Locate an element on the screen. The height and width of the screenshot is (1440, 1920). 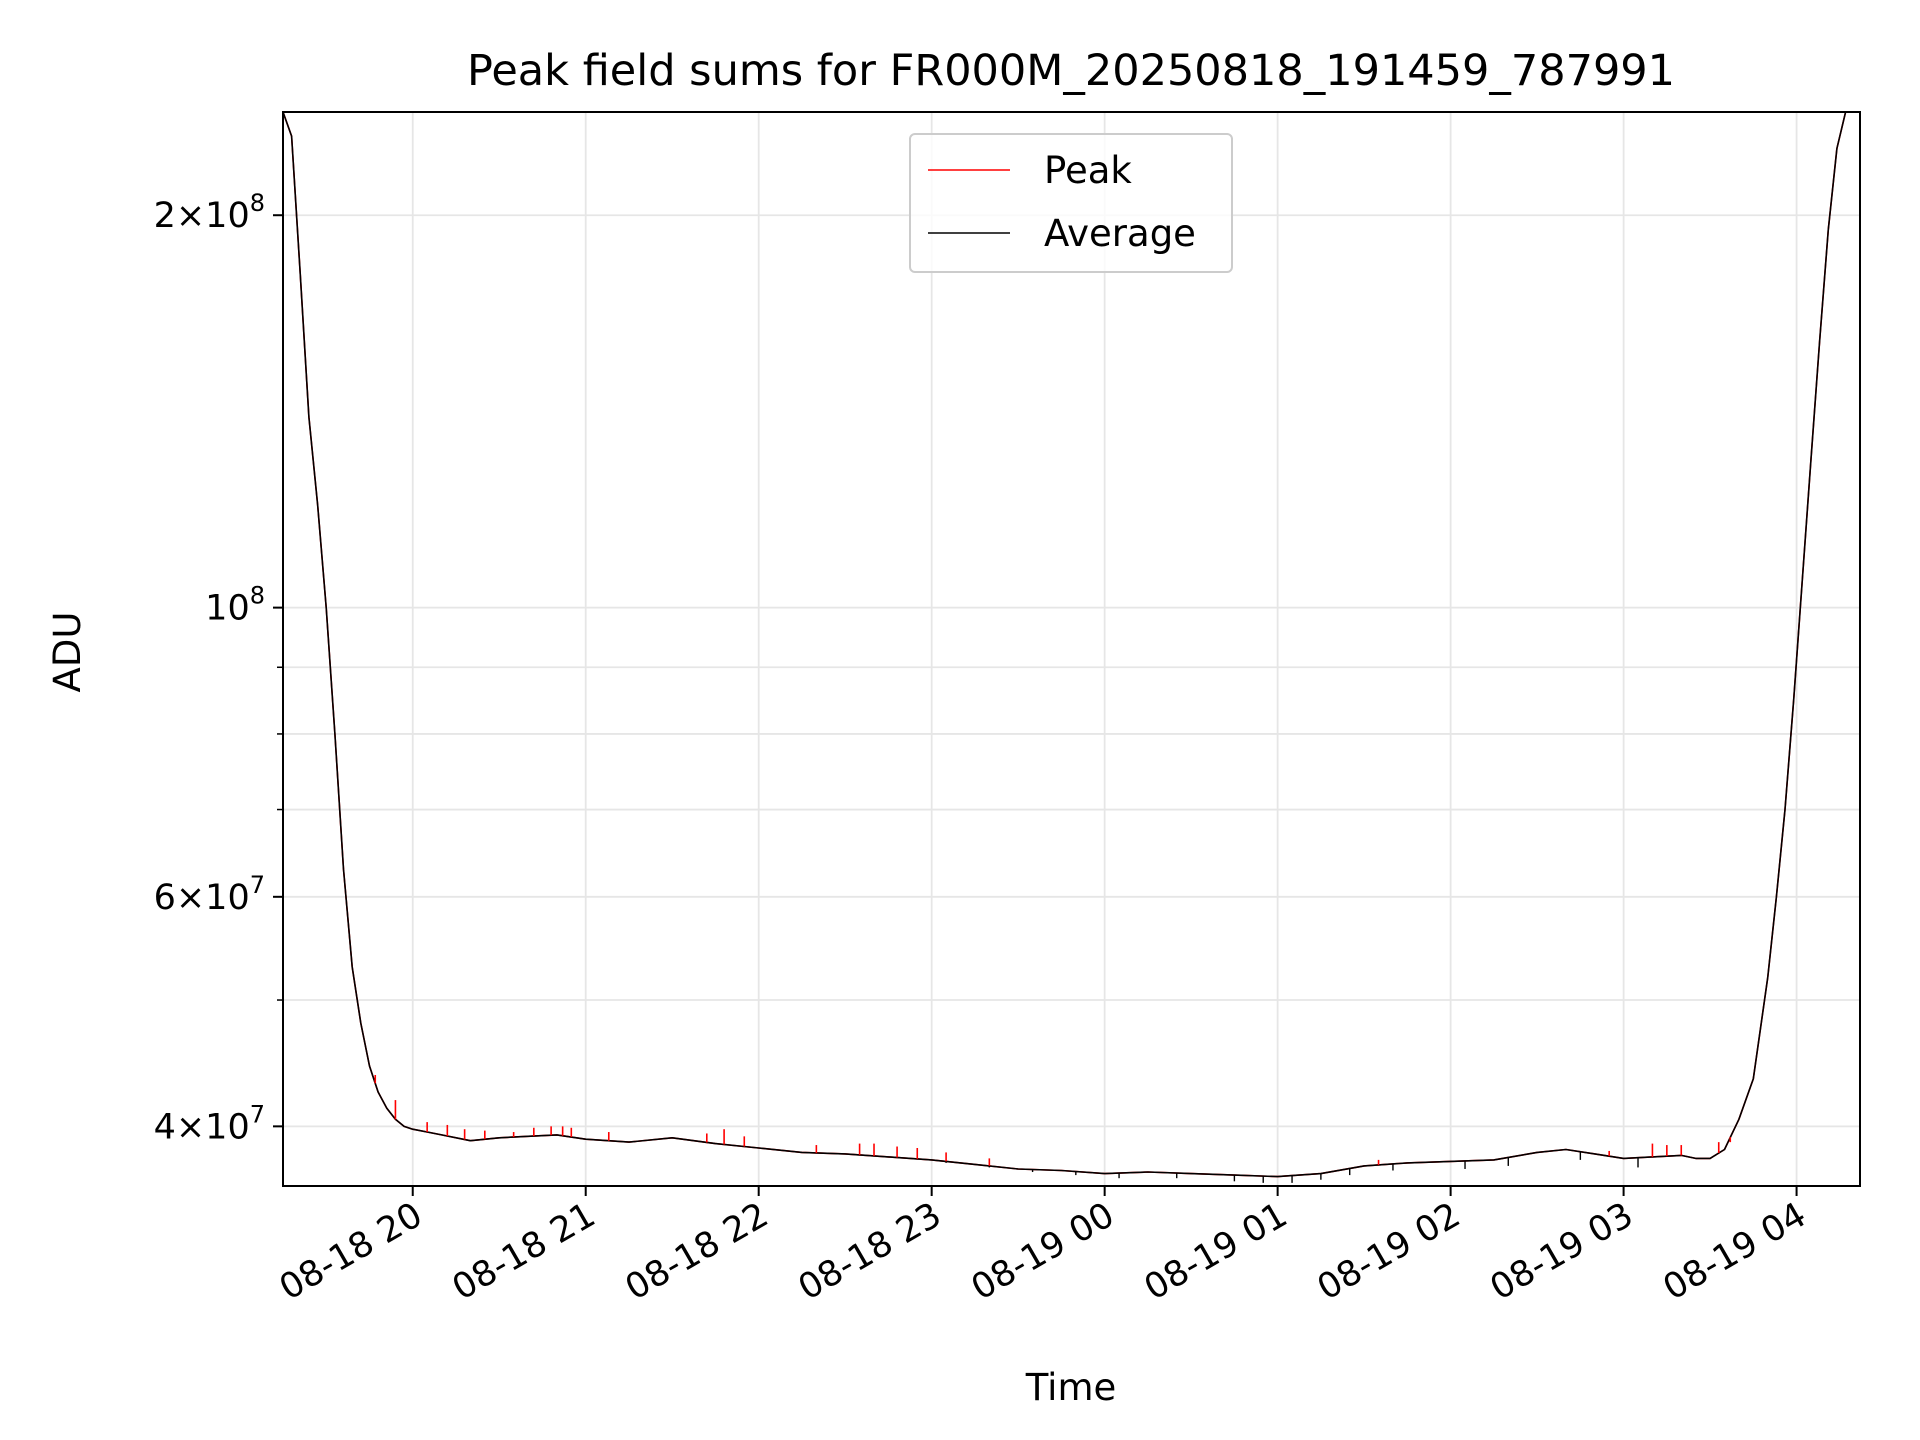
legend-box is located at coordinates (1071, 203).